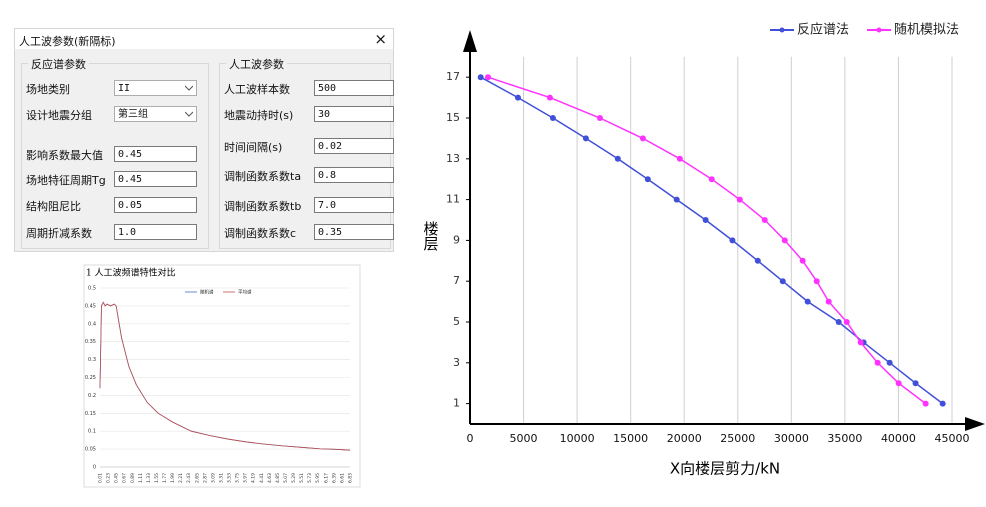 This screenshot has height=507, width=986. Describe the element at coordinates (109, 478) in the screenshot. I see `x-tick-label: 0.23` at that location.